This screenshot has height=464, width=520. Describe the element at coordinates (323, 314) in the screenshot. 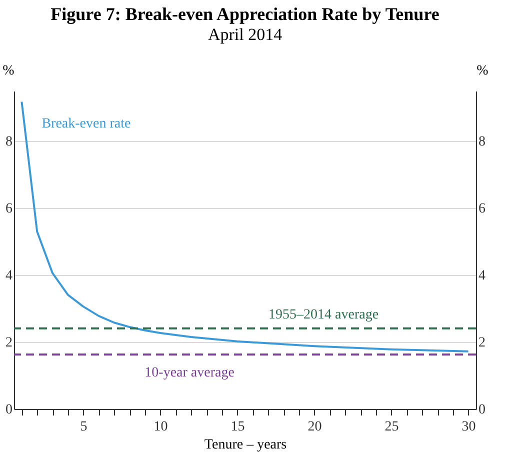

I see `ref-line-label: 1955–2014 average` at that location.